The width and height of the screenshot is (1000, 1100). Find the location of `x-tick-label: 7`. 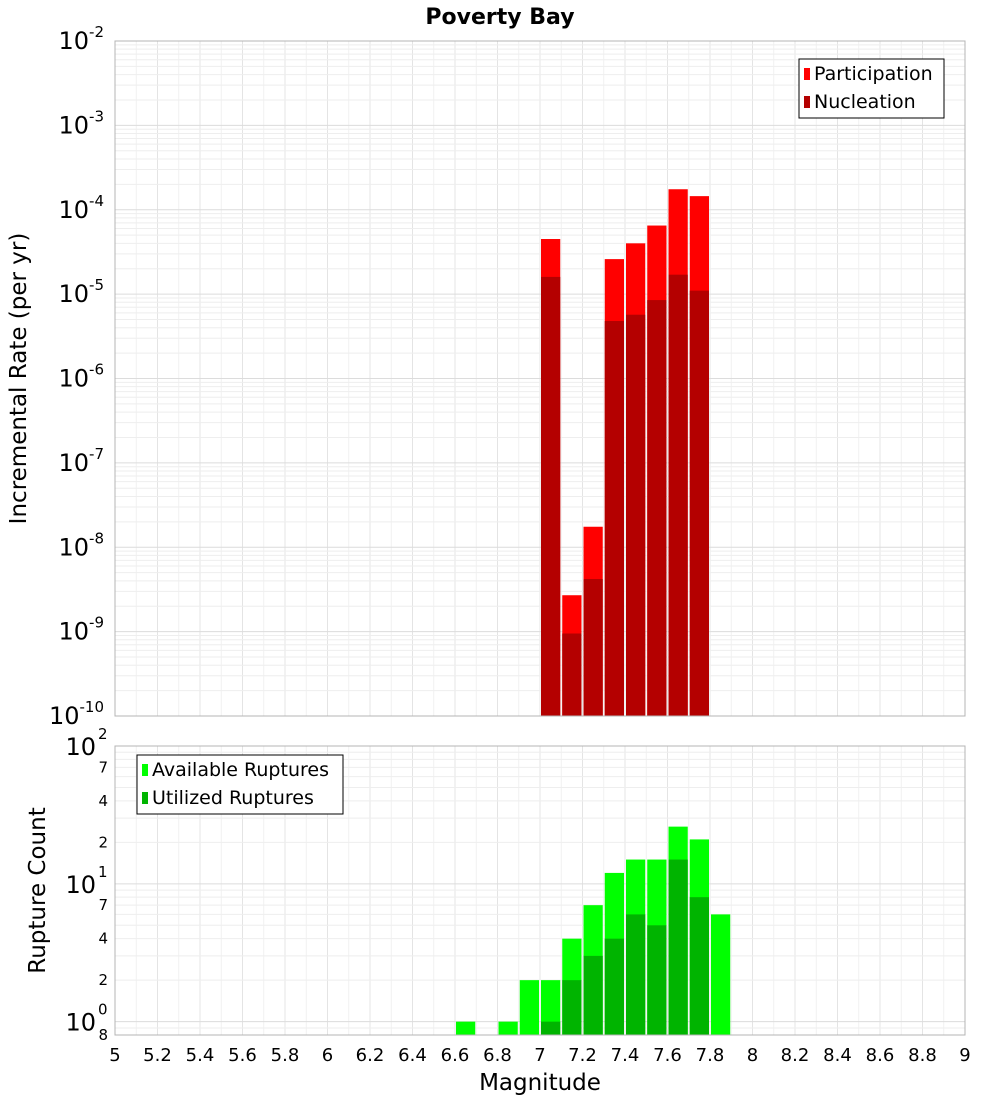

x-tick-label: 7 is located at coordinates (539, 1055).